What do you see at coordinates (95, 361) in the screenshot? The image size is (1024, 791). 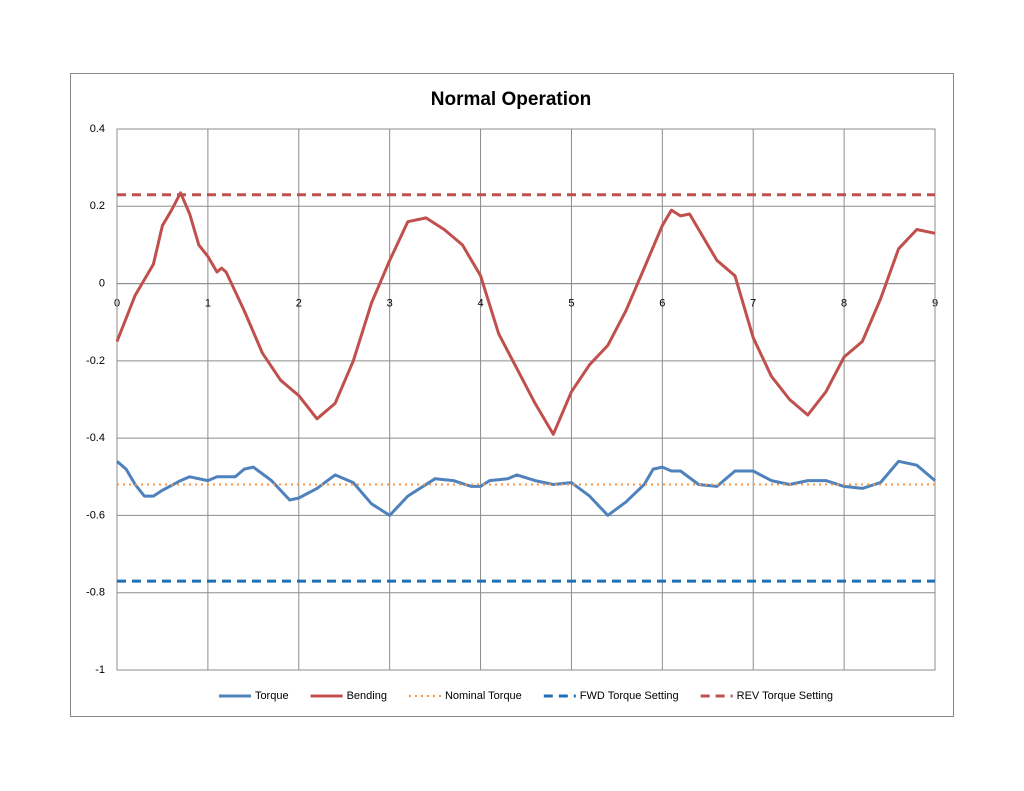 I see `y-tick-label: -0.2` at bounding box center [95, 361].